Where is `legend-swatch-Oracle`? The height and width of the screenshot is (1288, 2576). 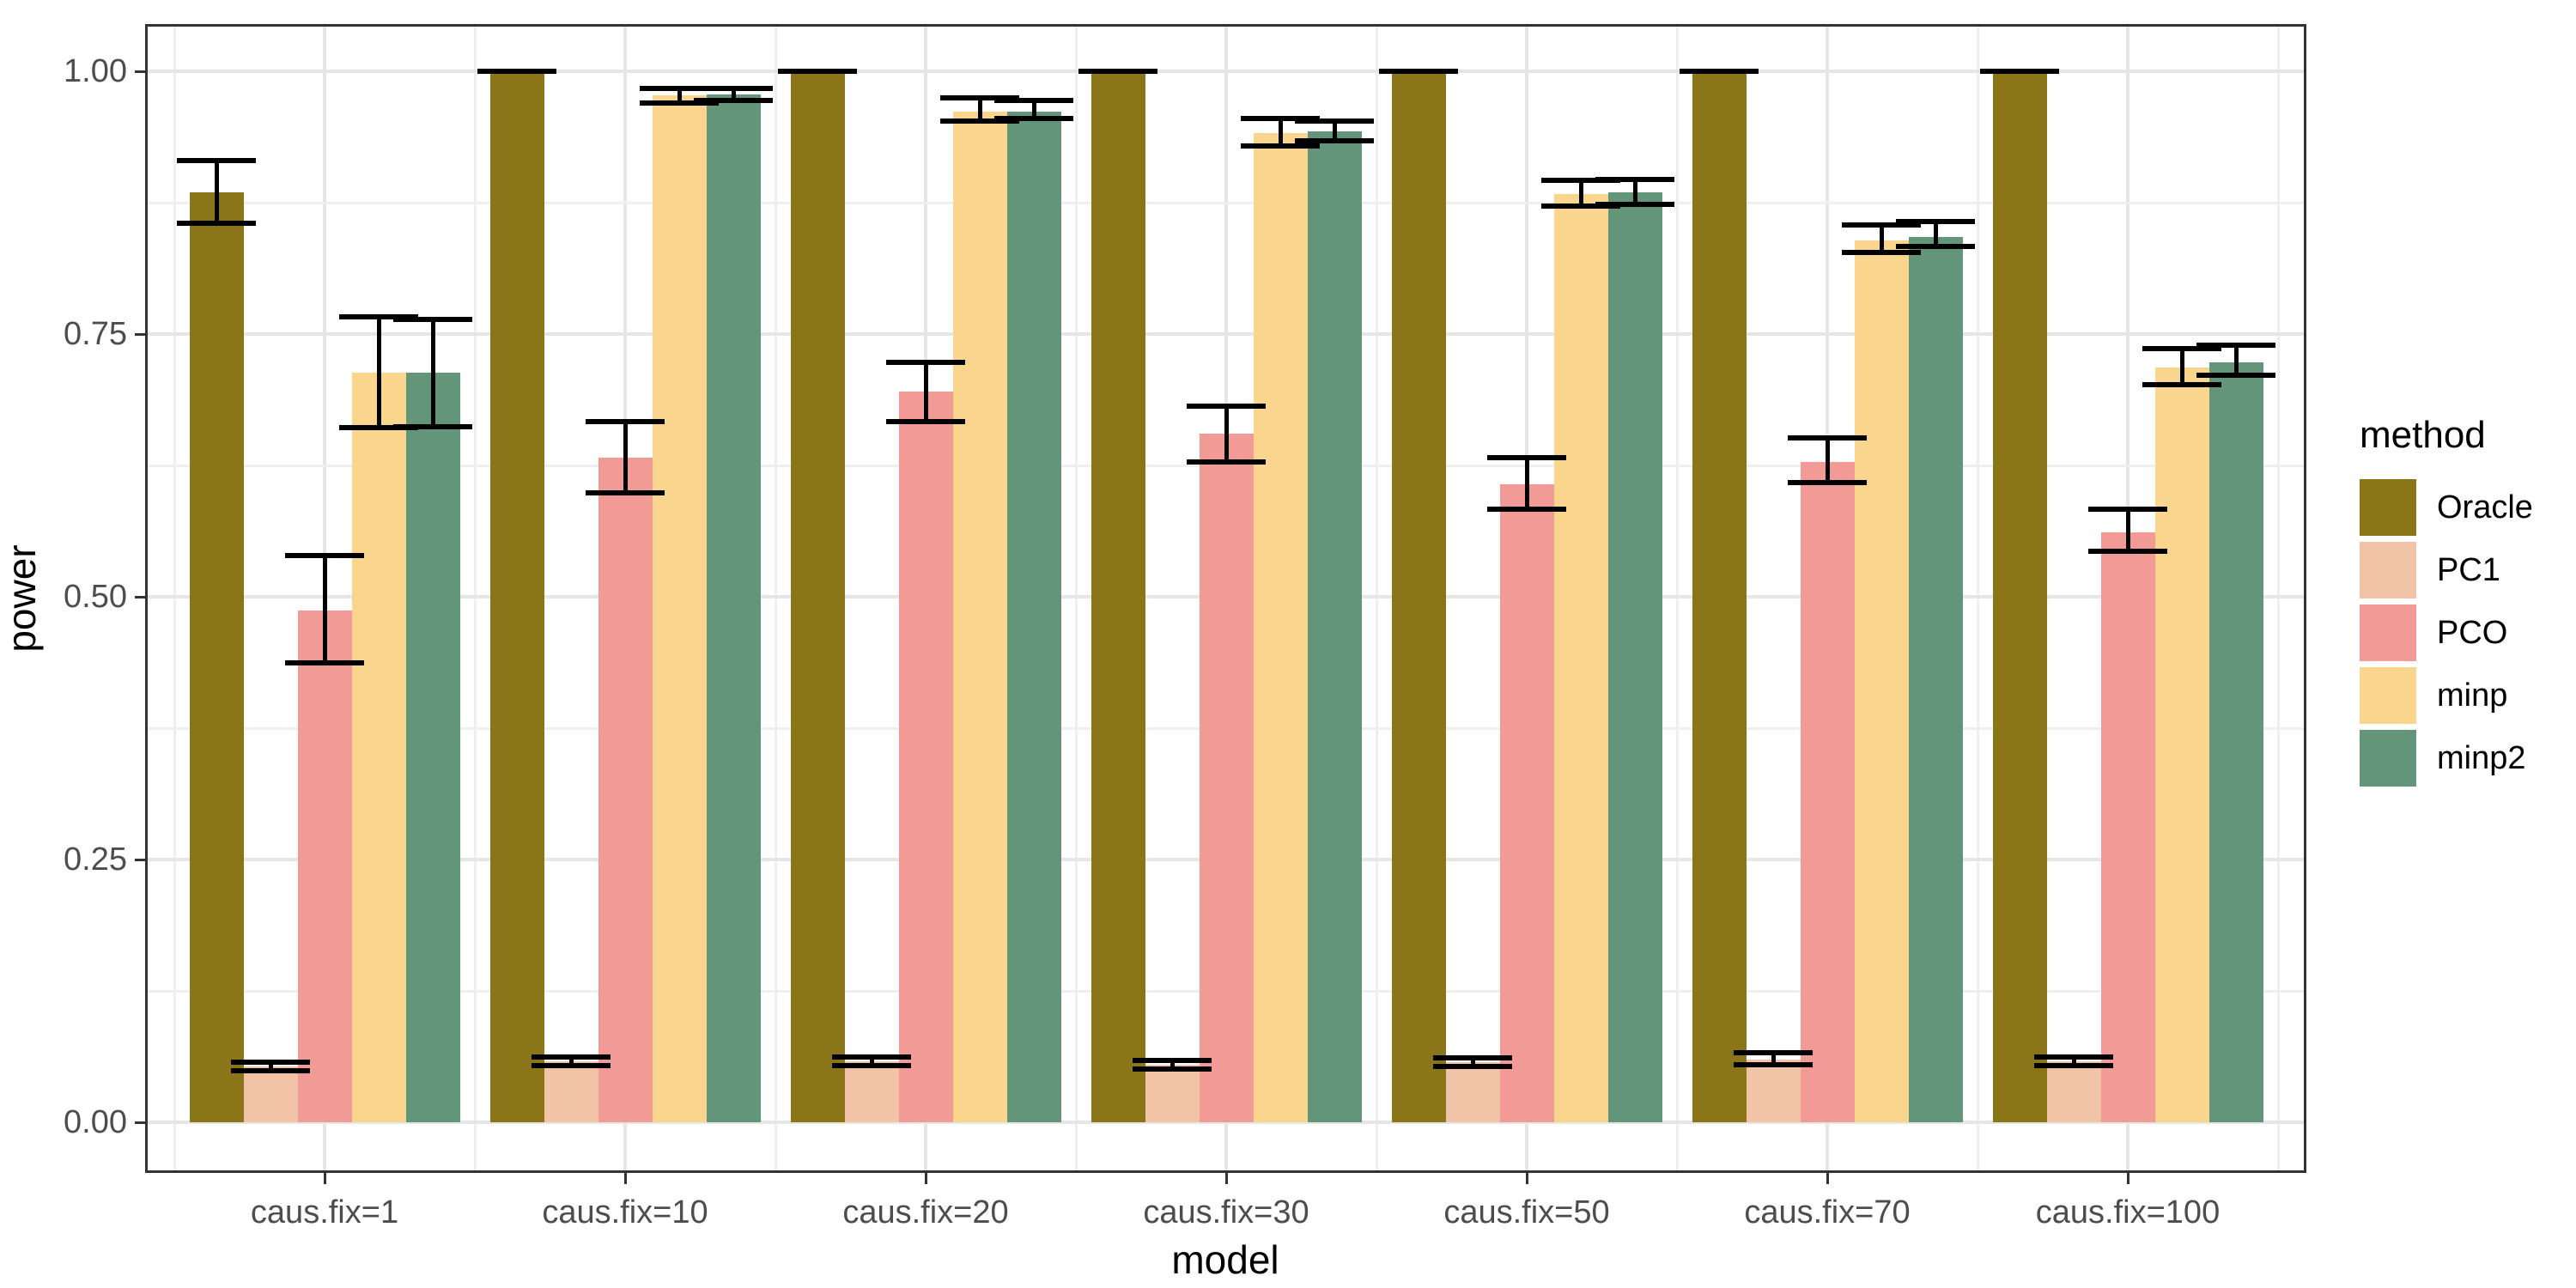
legend-swatch-Oracle is located at coordinates (2388, 508).